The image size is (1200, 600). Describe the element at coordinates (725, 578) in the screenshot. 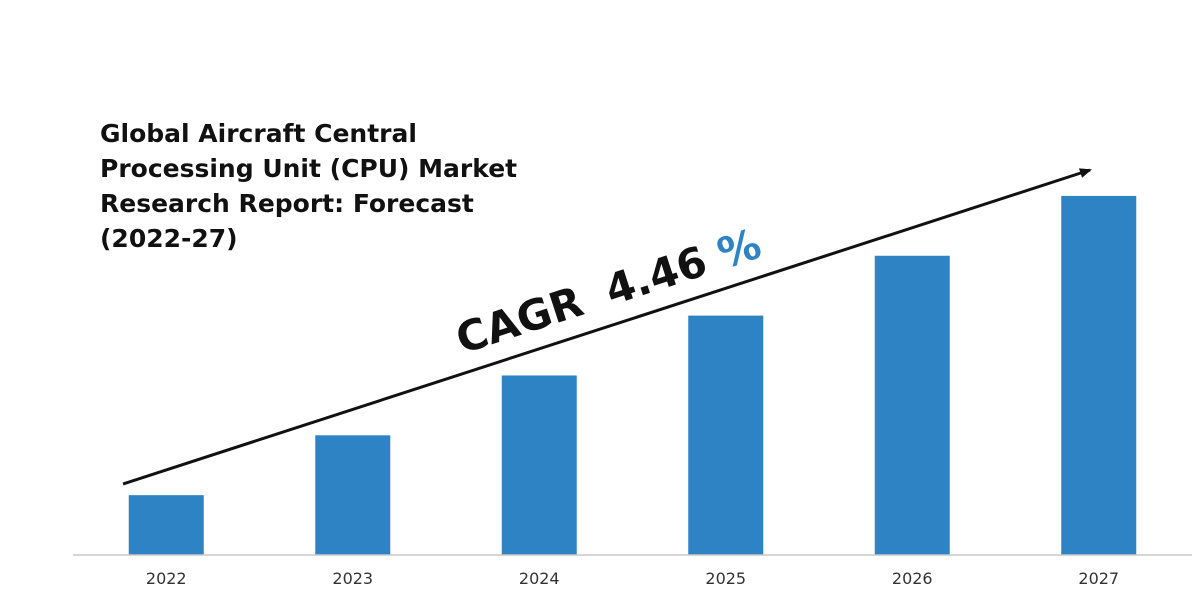

I see `x-tick-label-2025: 2025` at that location.